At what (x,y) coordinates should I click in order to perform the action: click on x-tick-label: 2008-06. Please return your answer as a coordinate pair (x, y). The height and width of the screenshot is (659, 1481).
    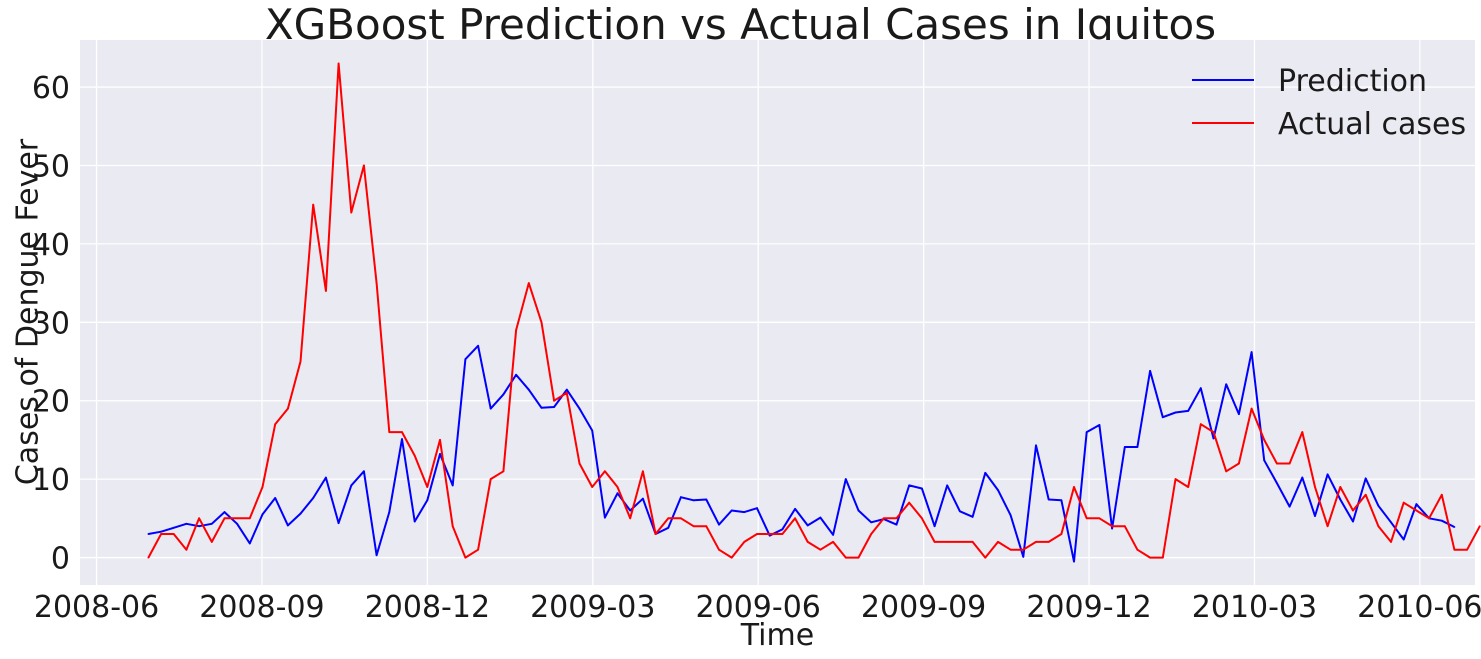
    Looking at the image, I should click on (96, 607).